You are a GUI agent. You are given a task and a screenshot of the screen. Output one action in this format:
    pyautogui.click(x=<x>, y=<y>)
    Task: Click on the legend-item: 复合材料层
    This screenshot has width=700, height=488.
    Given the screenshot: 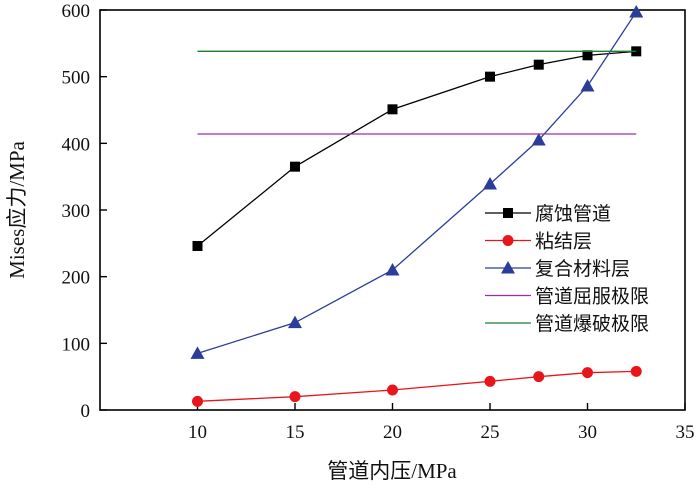 What is the action you would take?
    pyautogui.click(x=557, y=269)
    